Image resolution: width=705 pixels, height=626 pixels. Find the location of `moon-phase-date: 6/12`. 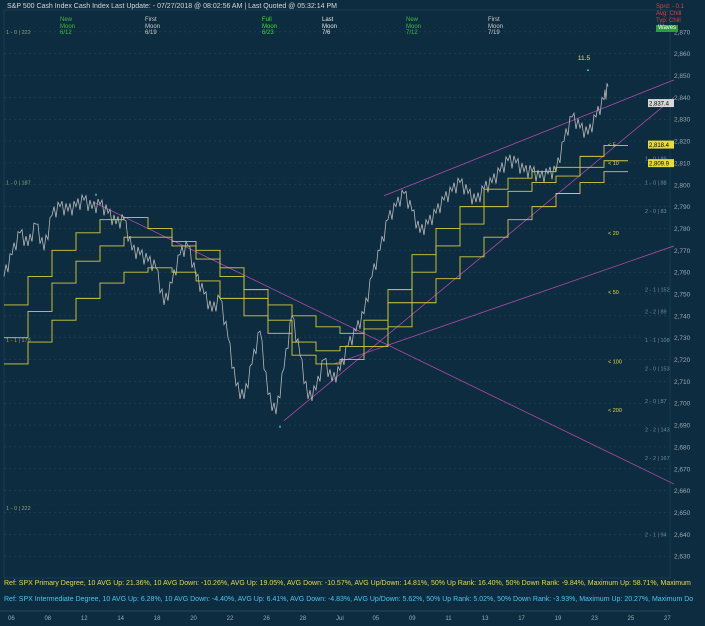

moon-phase-date: 6/12 is located at coordinates (66, 33).